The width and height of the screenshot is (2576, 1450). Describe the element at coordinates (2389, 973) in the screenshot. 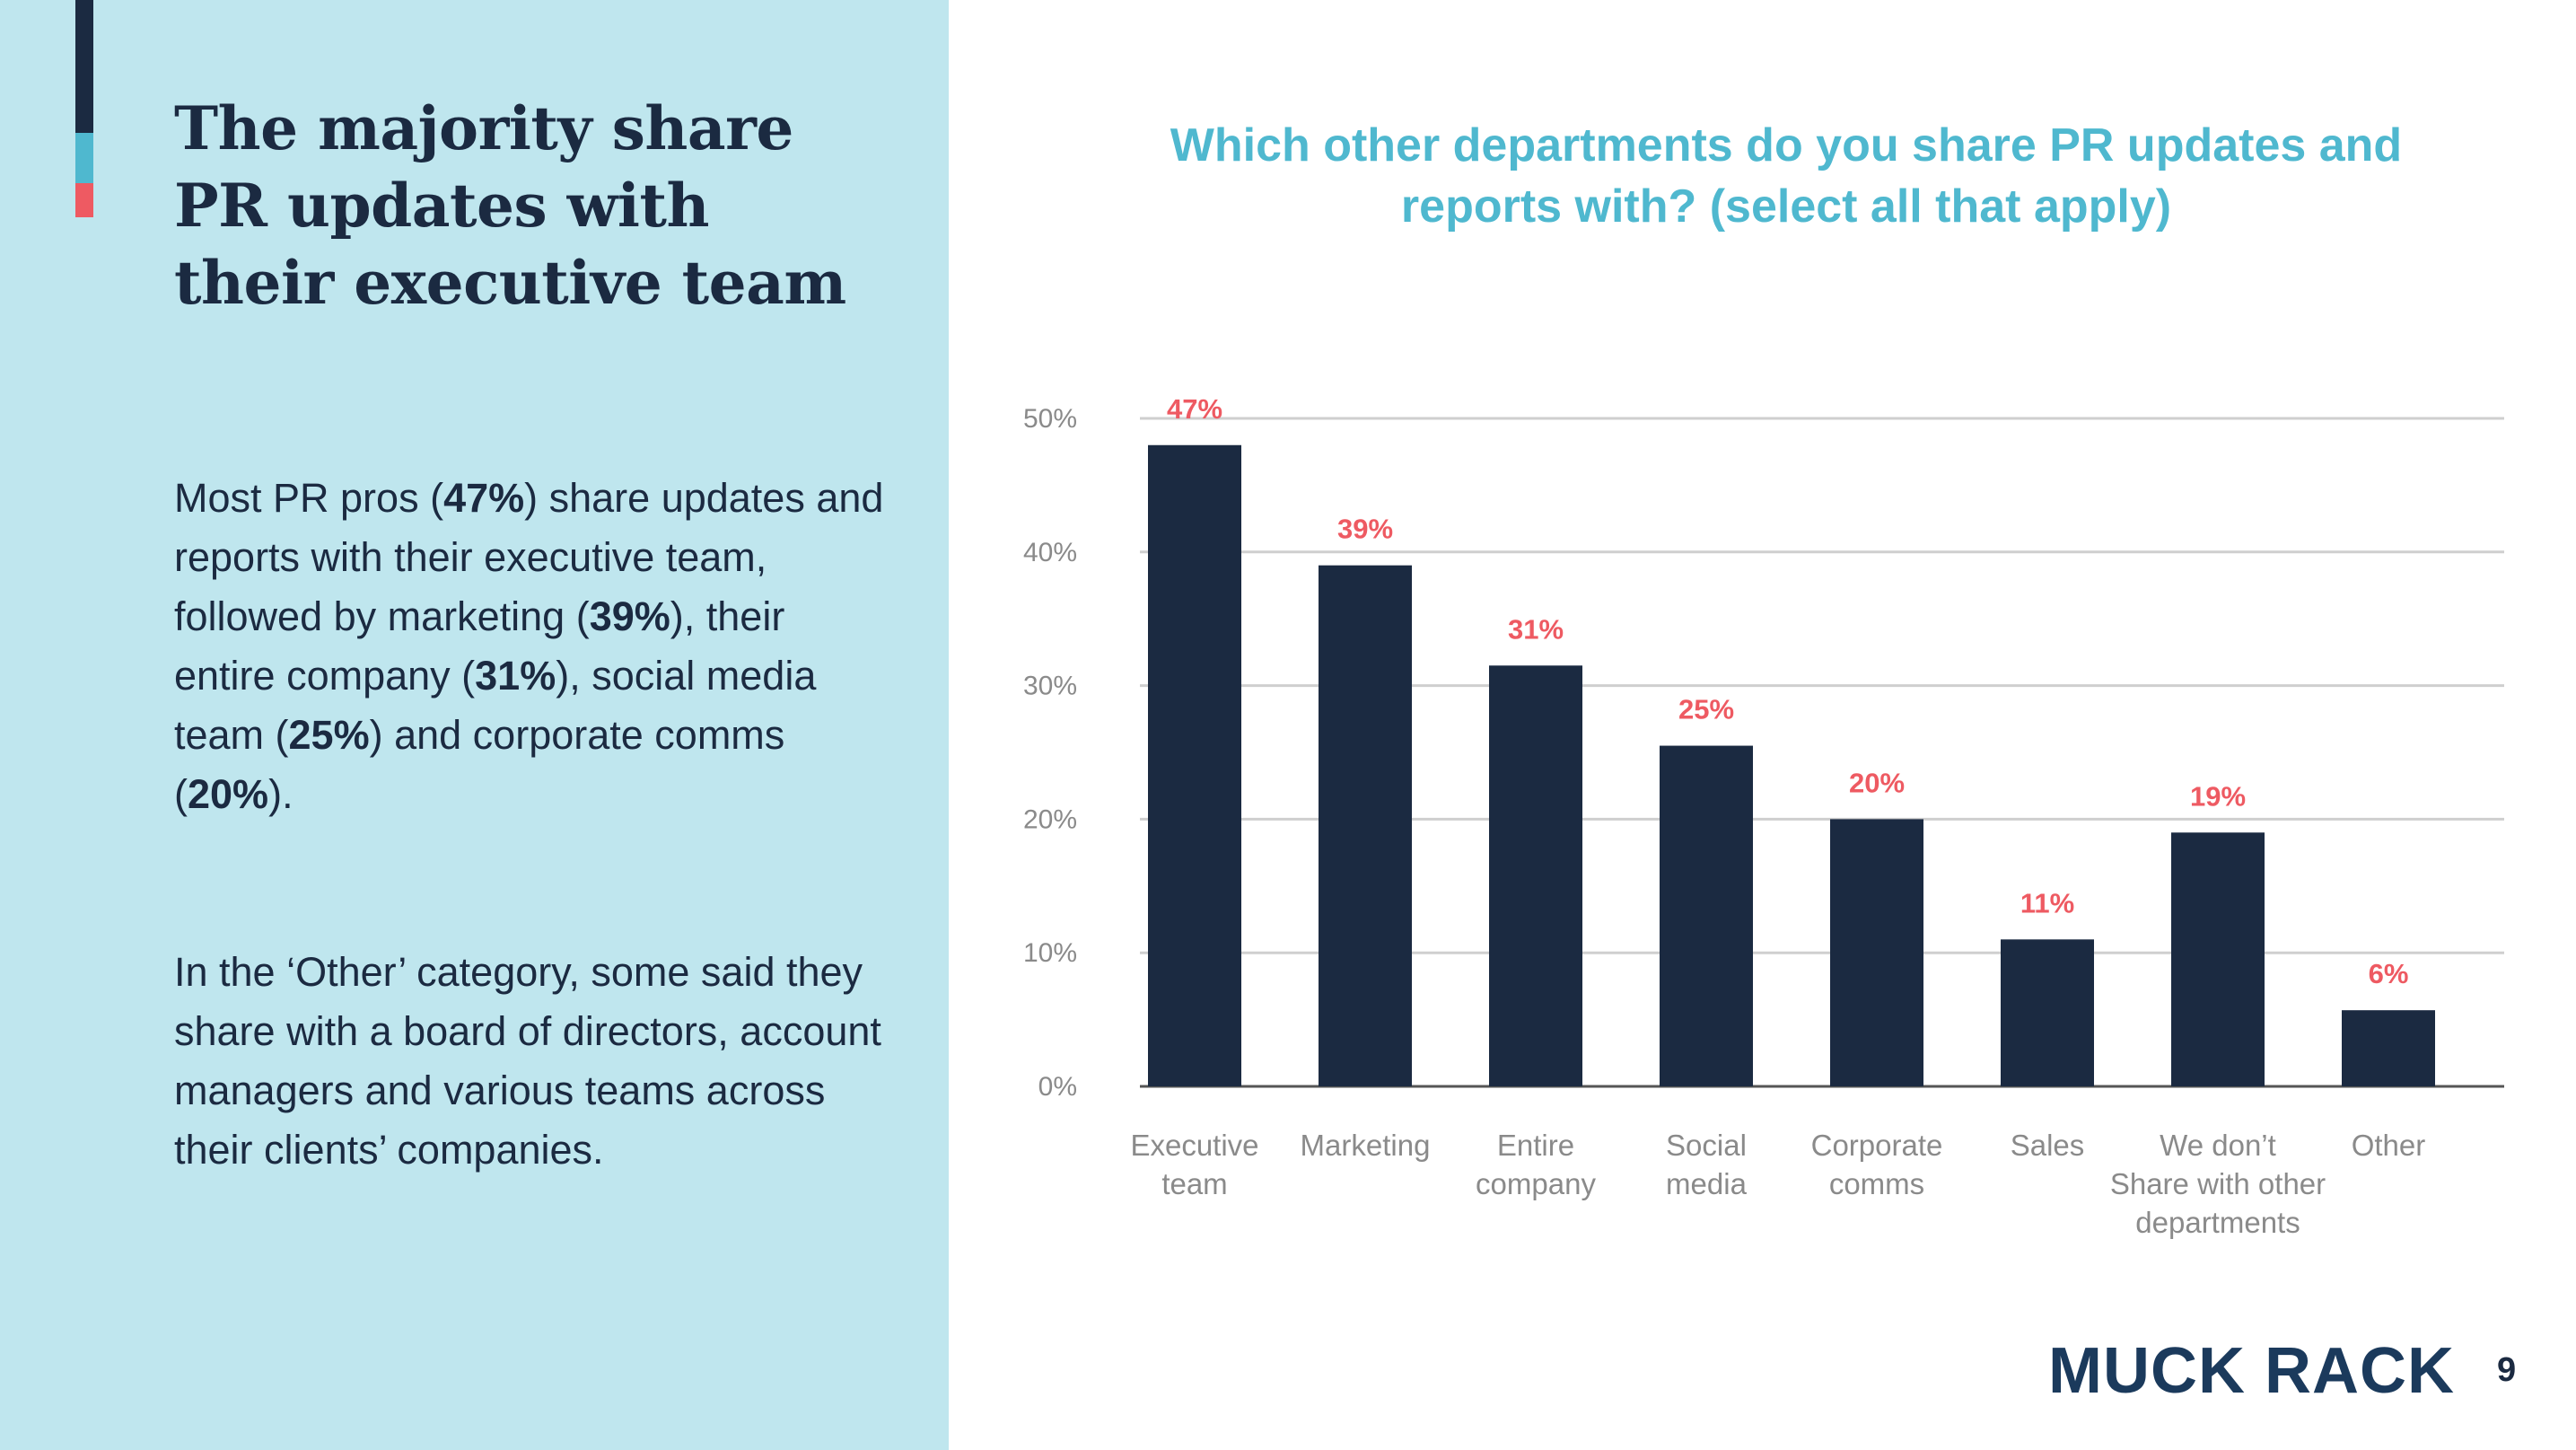

I see `data-label: 6%` at that location.